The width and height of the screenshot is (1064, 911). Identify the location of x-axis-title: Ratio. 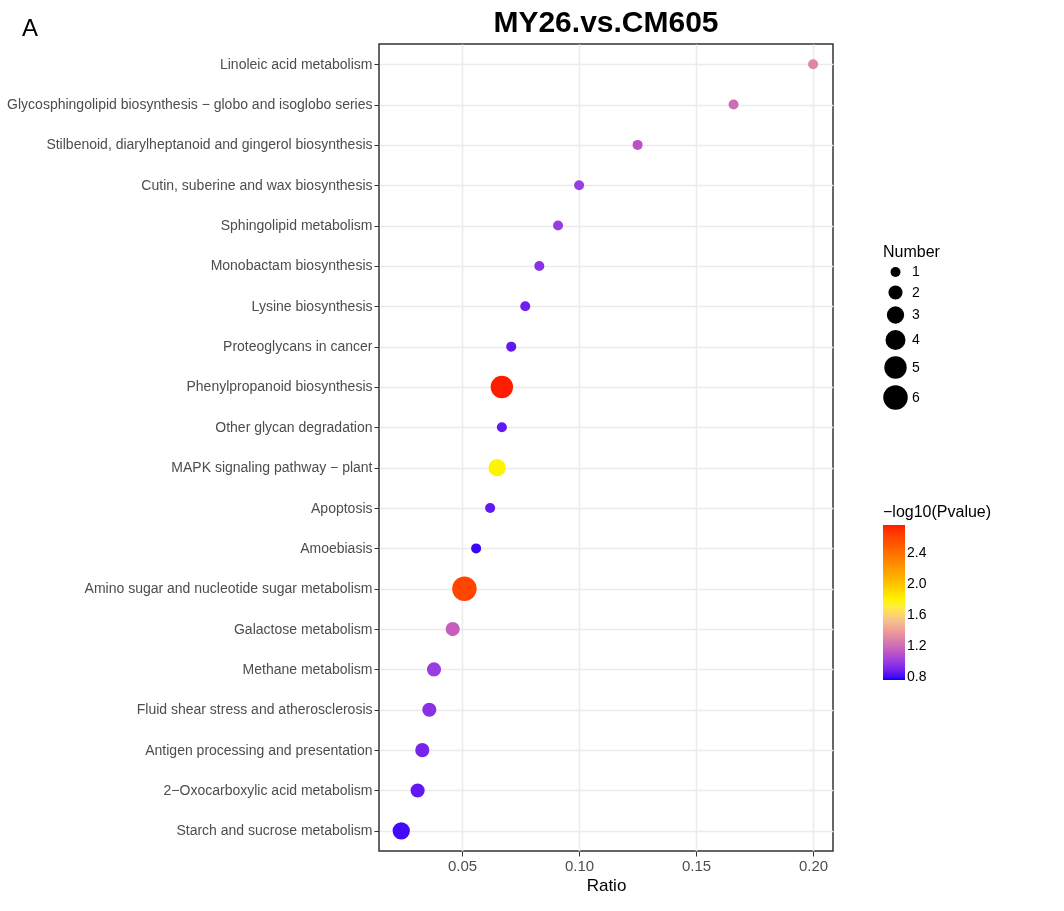
(606, 885).